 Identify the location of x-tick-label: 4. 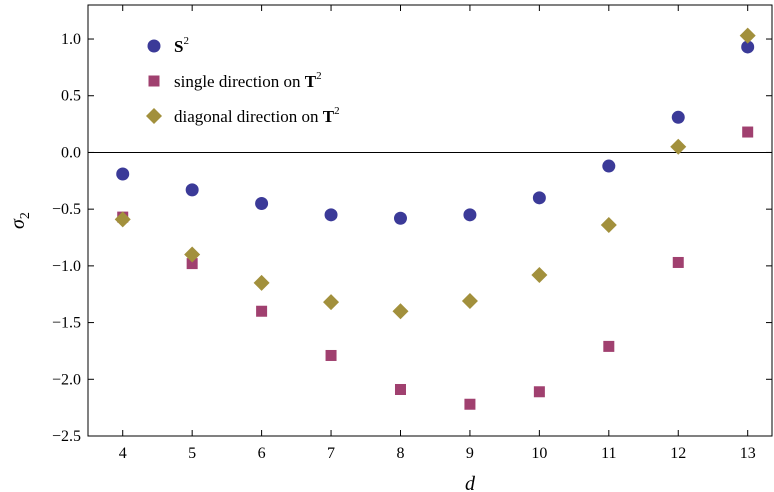
(123, 453).